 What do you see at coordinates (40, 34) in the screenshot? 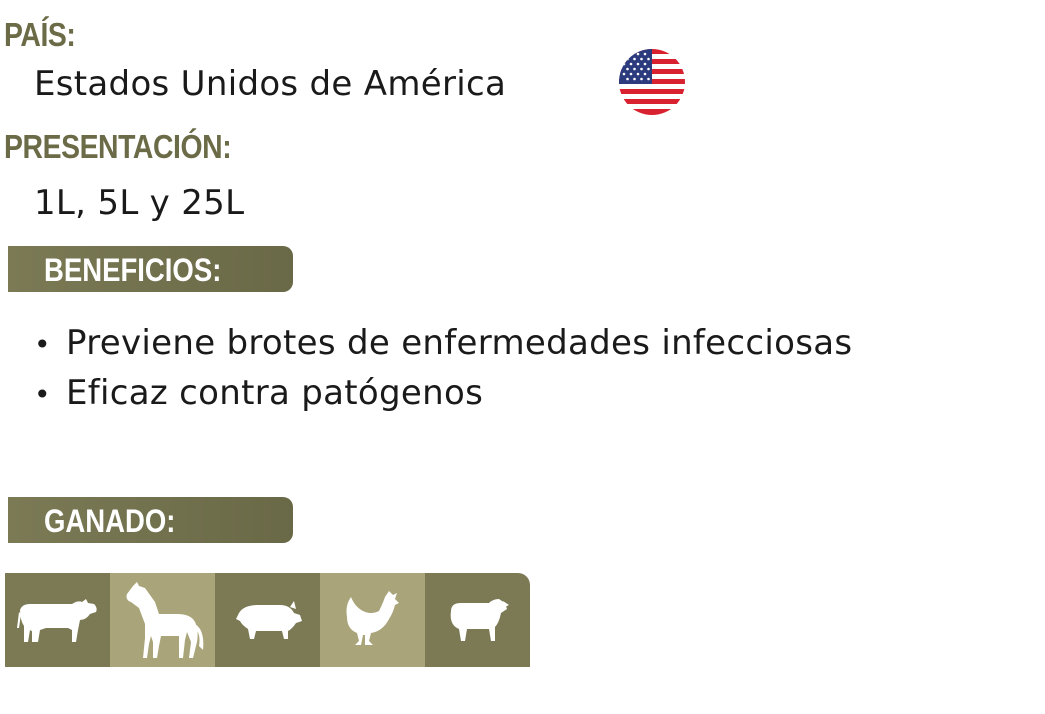
I see `country-label: PAÍS:` at bounding box center [40, 34].